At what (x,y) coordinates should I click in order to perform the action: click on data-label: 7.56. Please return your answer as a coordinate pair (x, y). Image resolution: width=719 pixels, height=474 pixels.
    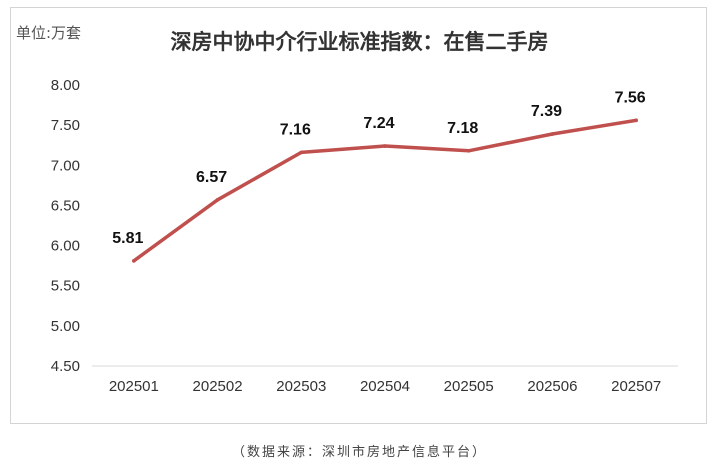
    Looking at the image, I should click on (630, 97).